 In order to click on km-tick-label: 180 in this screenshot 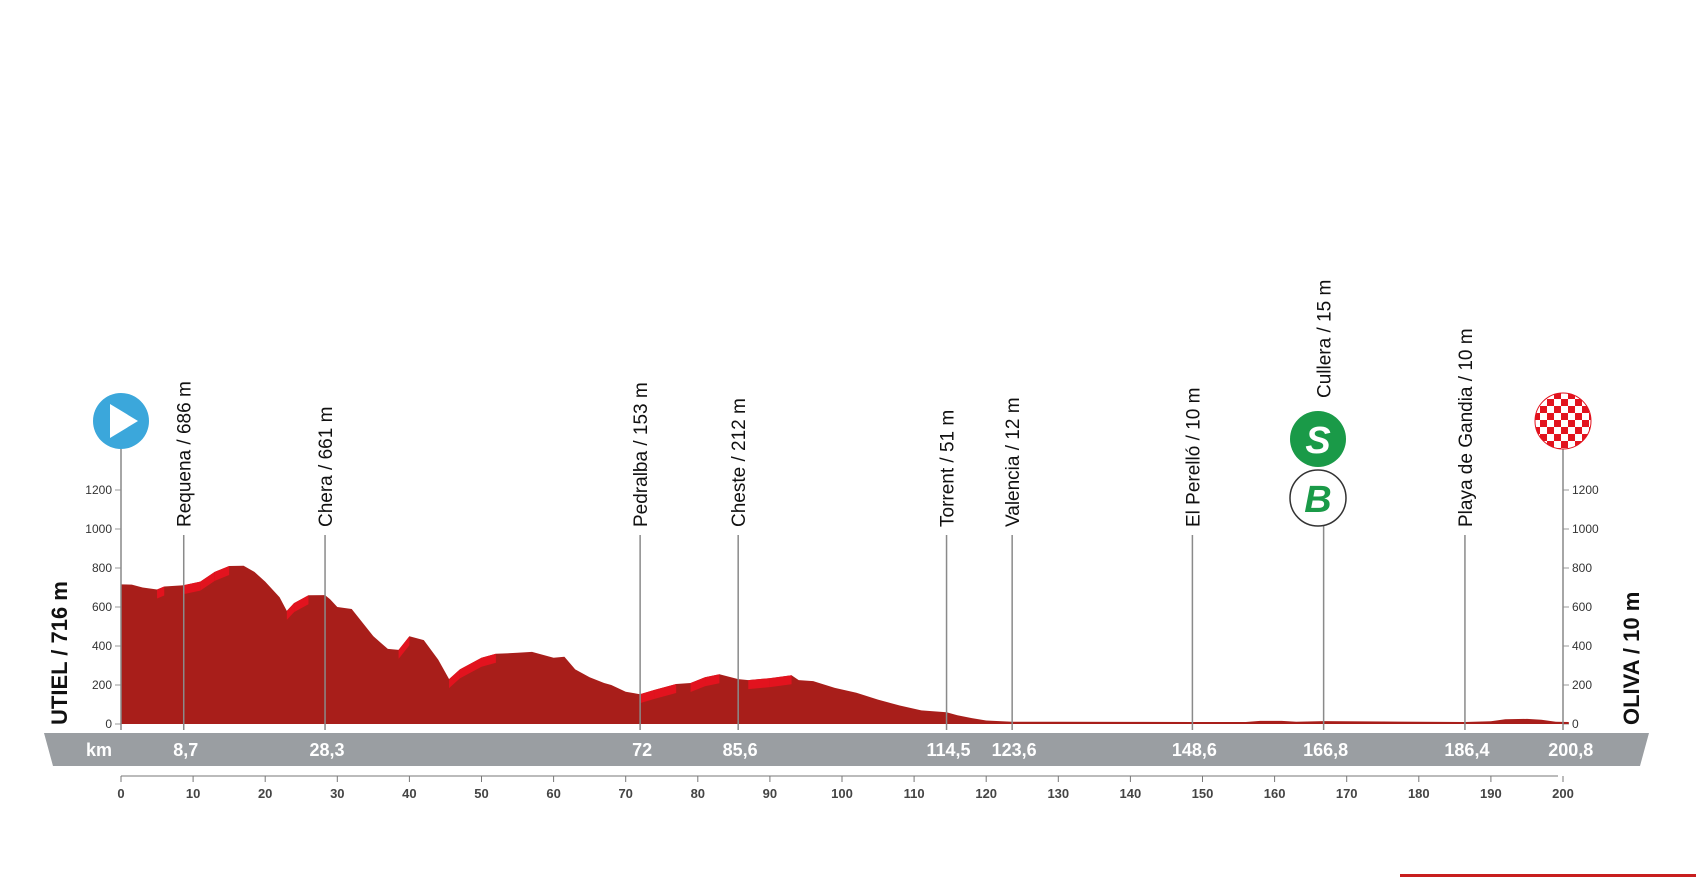, I will do `click(1419, 793)`.